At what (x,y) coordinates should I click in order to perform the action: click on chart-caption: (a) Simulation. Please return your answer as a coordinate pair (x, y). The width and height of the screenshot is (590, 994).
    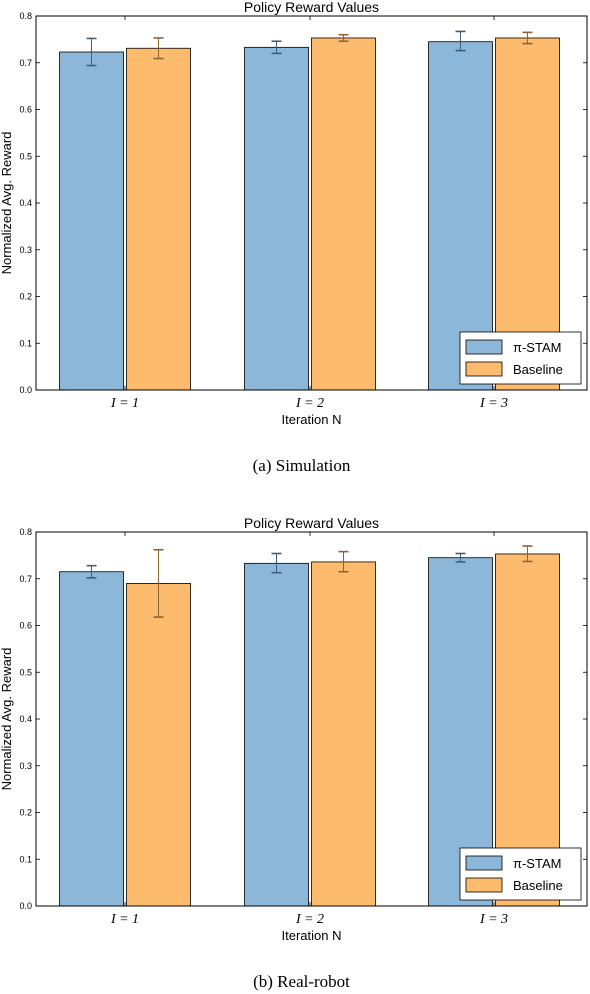
    Looking at the image, I should click on (302, 465).